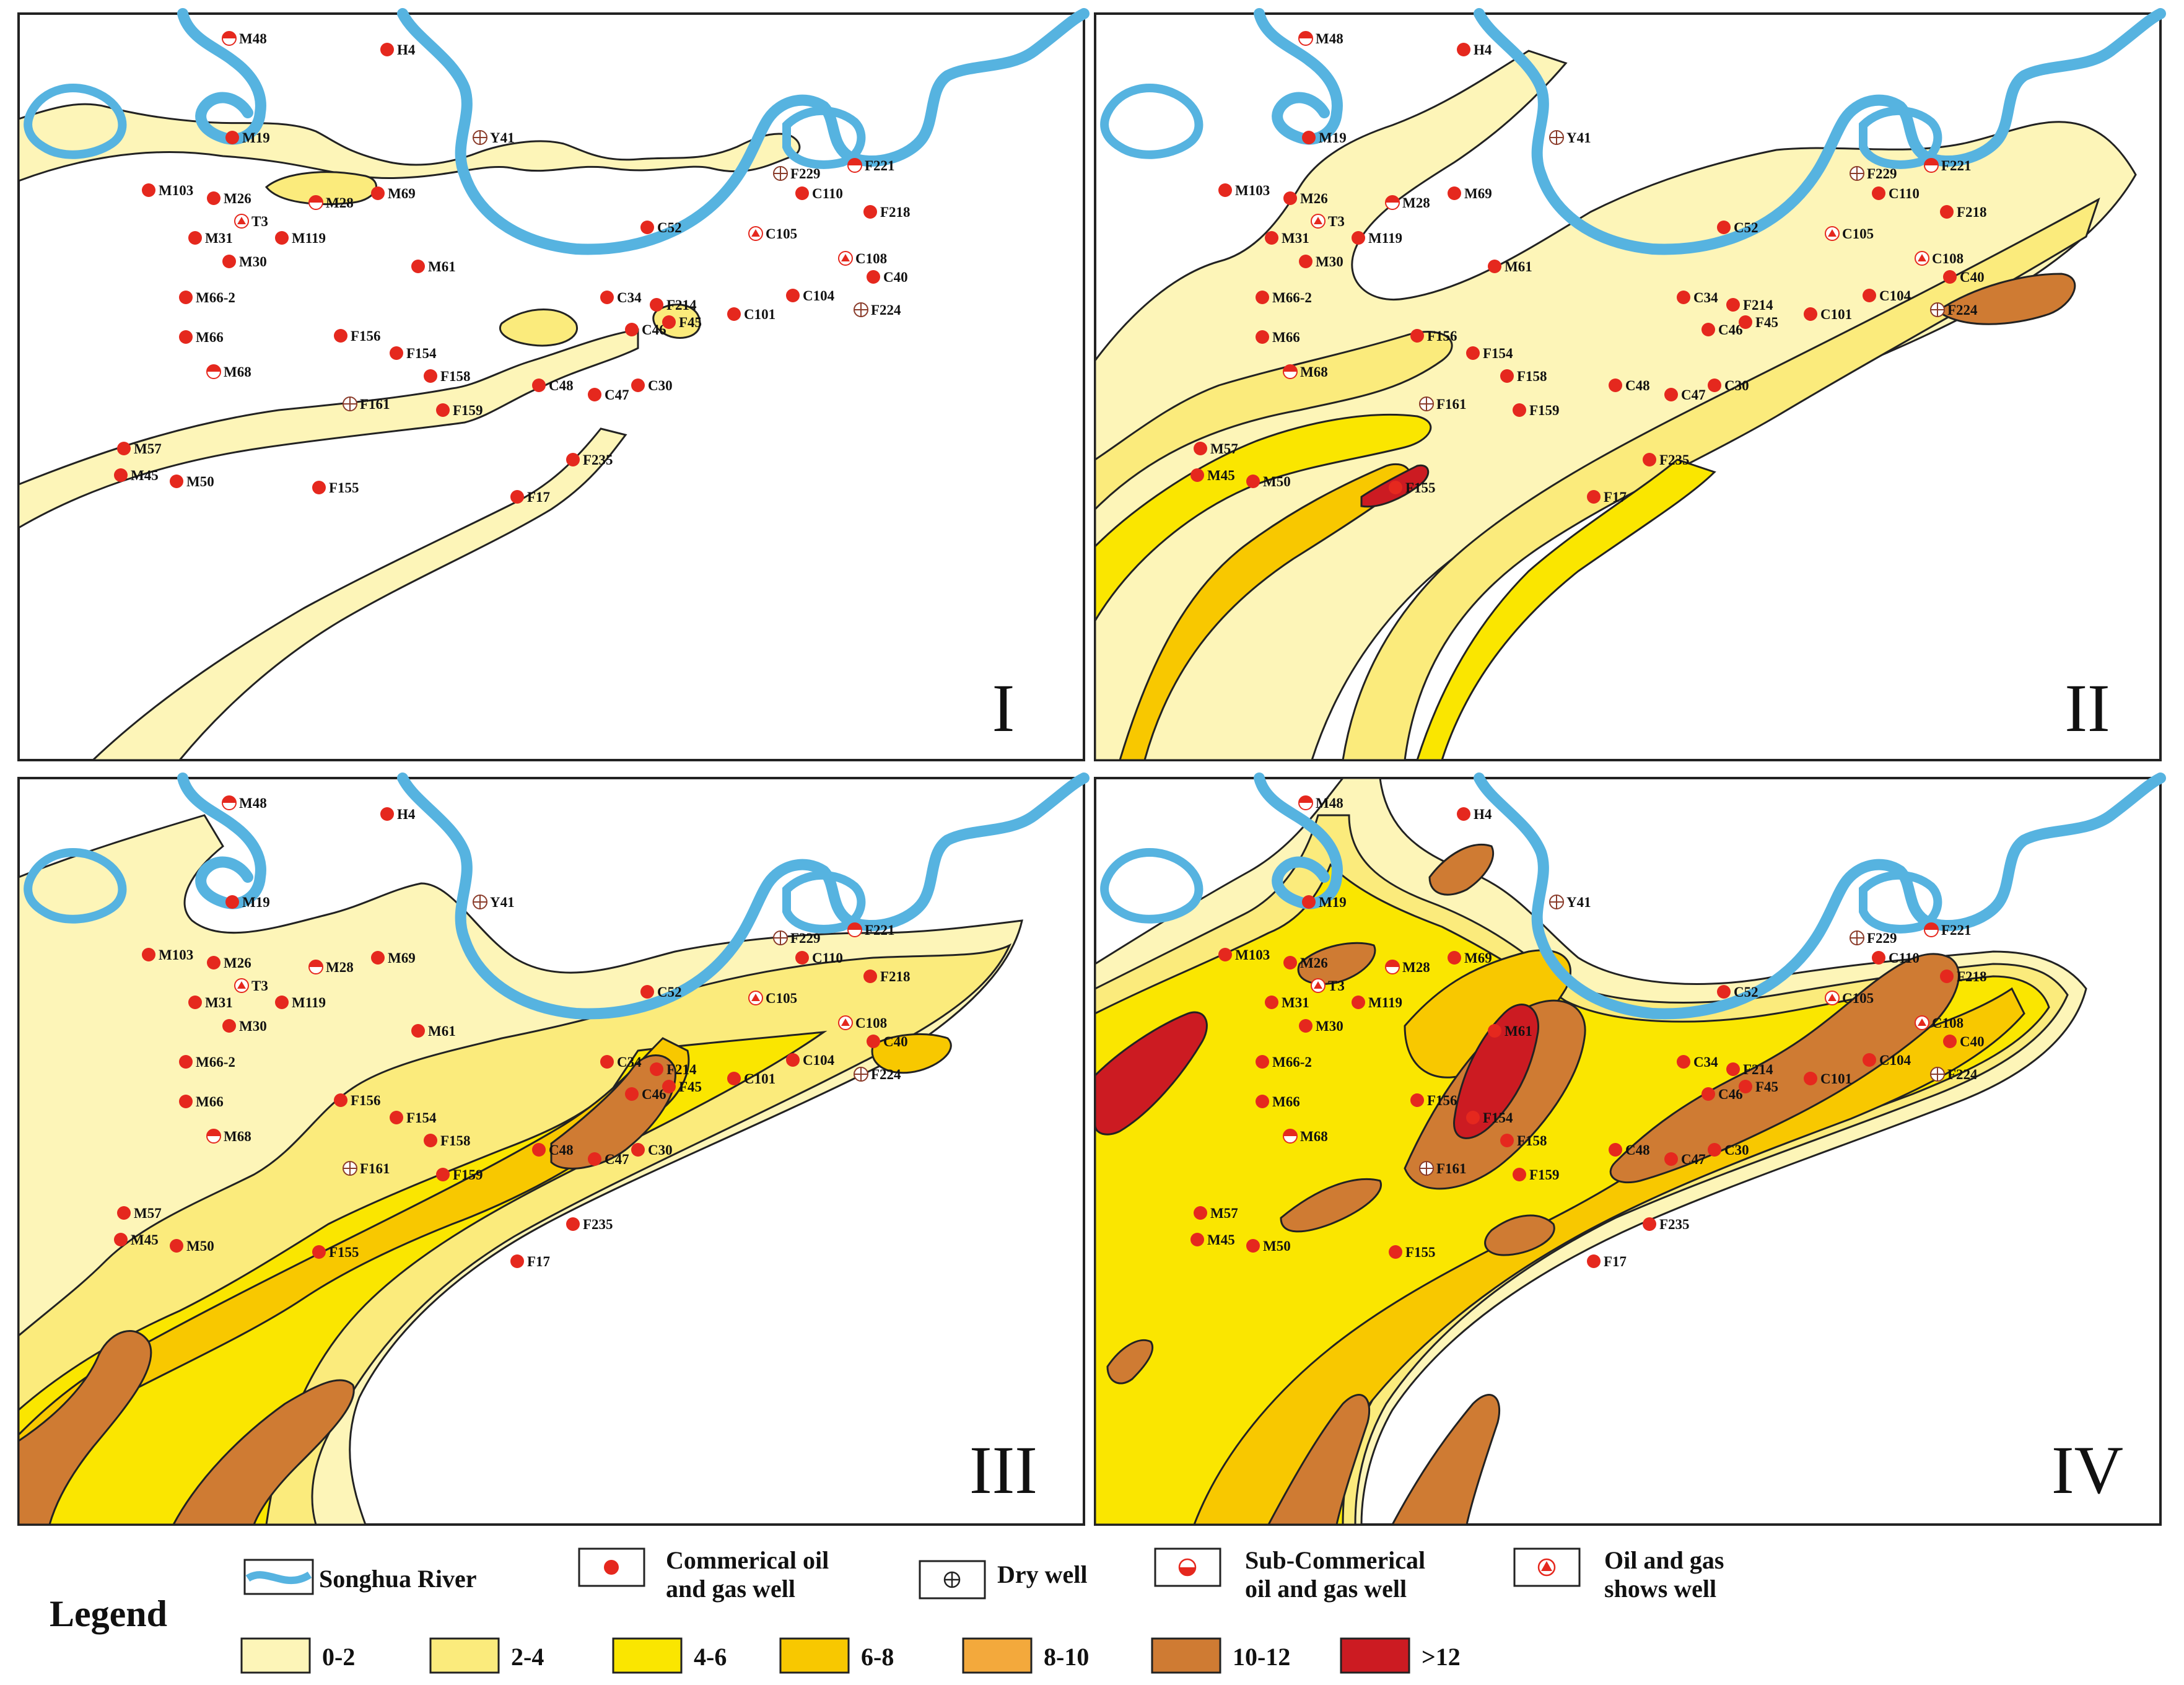 This screenshot has height=1685, width=2184. I want to click on well-label: C101, so click(759, 1079).